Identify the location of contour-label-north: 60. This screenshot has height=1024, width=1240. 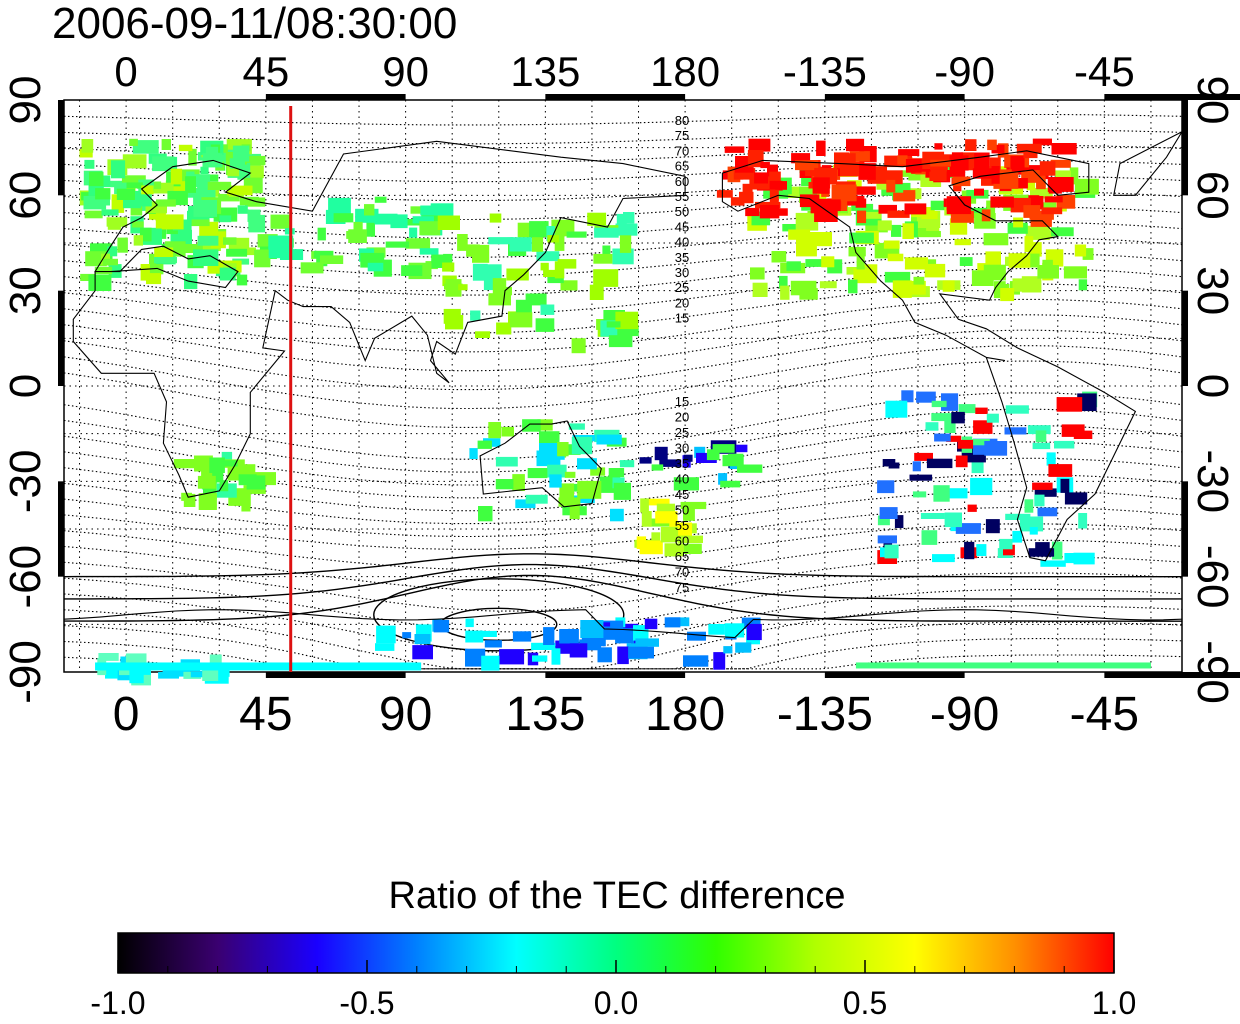
(682, 181).